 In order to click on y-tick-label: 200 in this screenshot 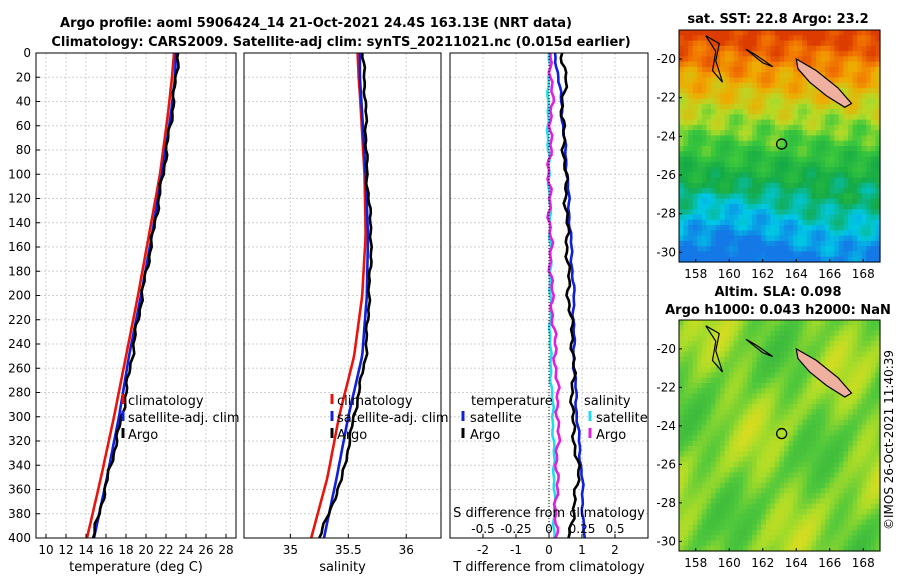, I will do `click(19, 296)`.